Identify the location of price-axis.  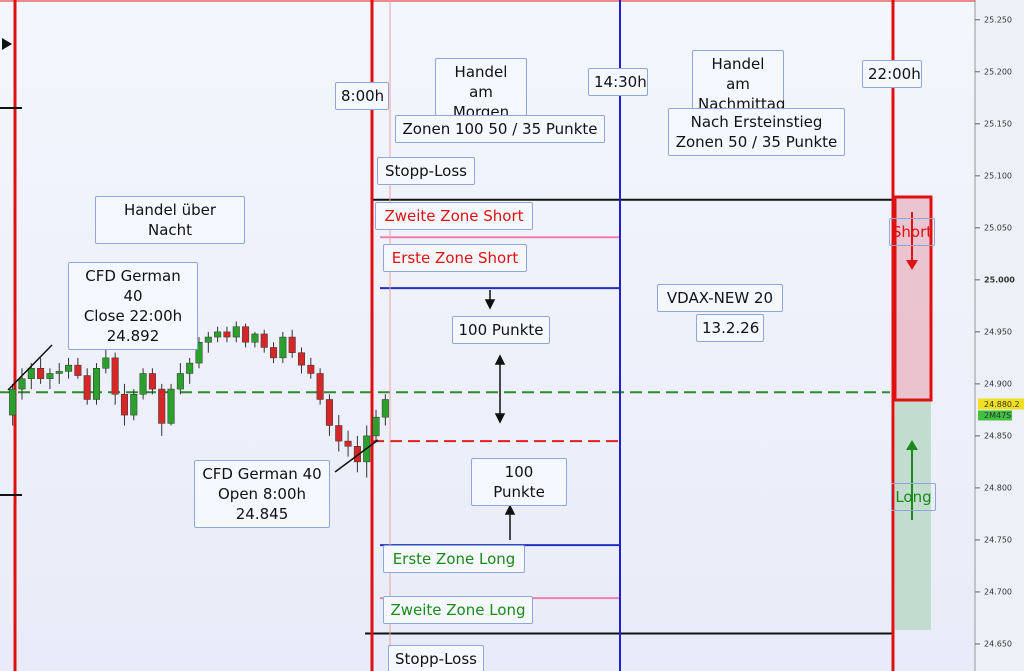
(999, 335).